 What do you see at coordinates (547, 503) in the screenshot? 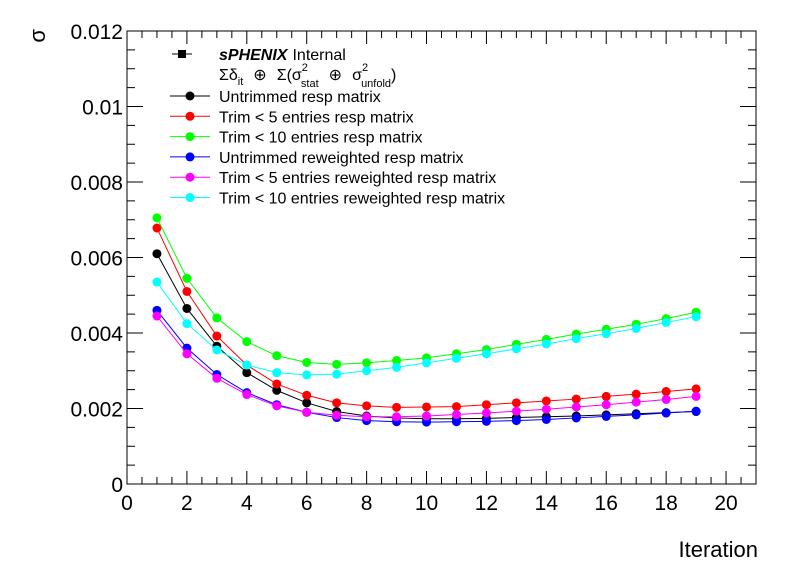
I see `x-tick-label: 14` at bounding box center [547, 503].